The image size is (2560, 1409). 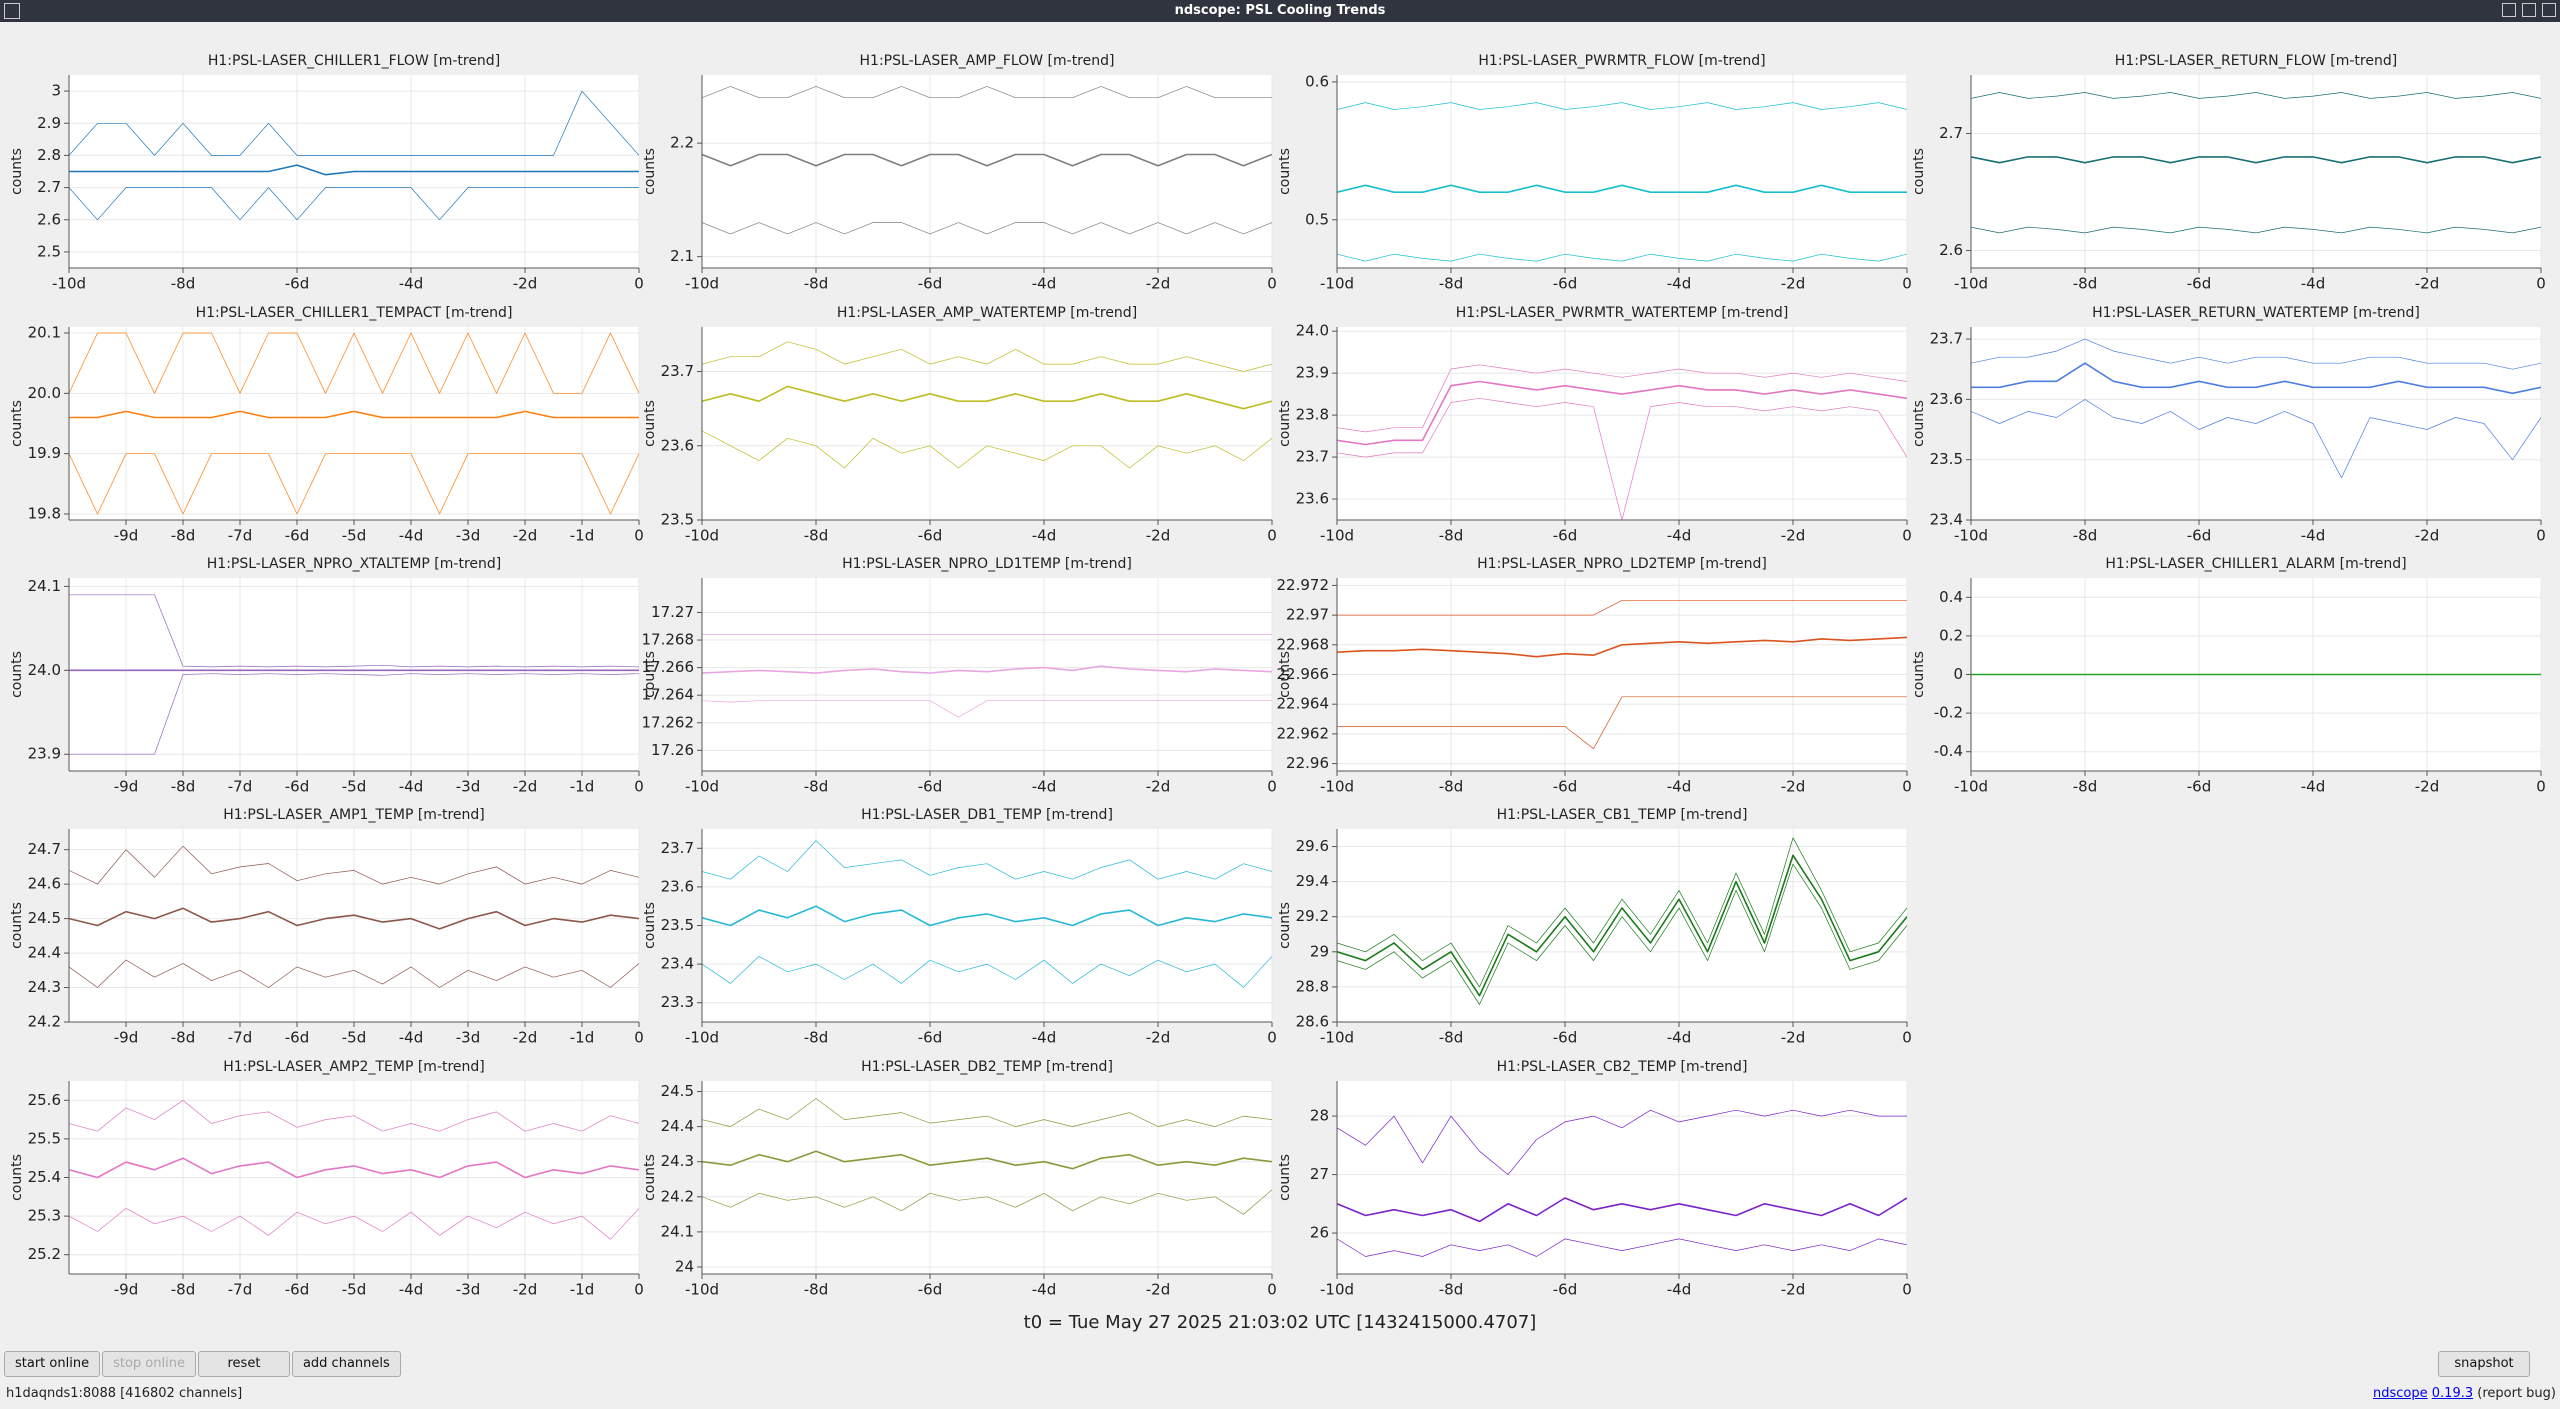 I want to click on y-tick-label: 0, so click(x=1958, y=674).